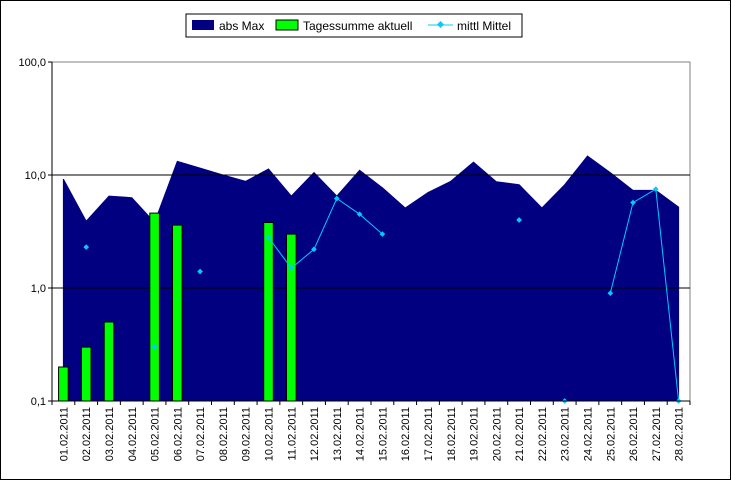 The height and width of the screenshot is (480, 731). I want to click on x-tick-label: 14.02.2011, so click(361, 434).